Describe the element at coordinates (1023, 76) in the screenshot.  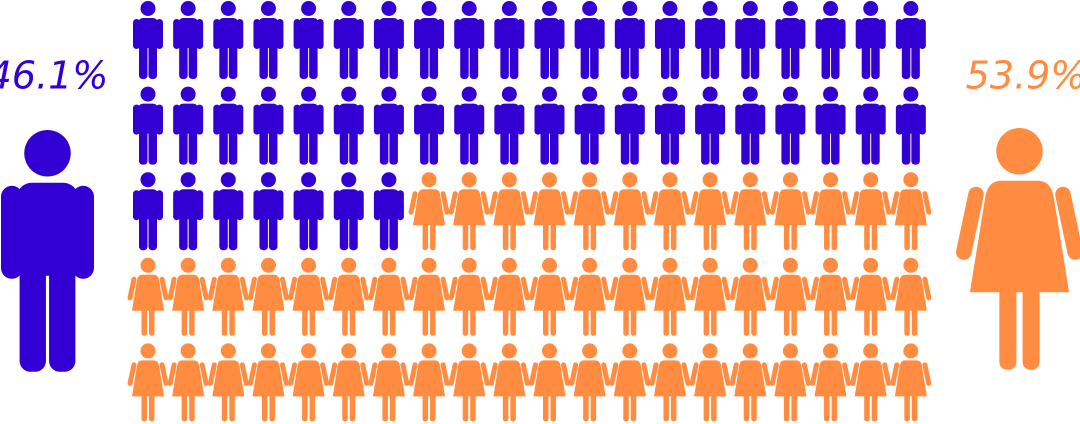
I see `value-label: 53.9%` at that location.